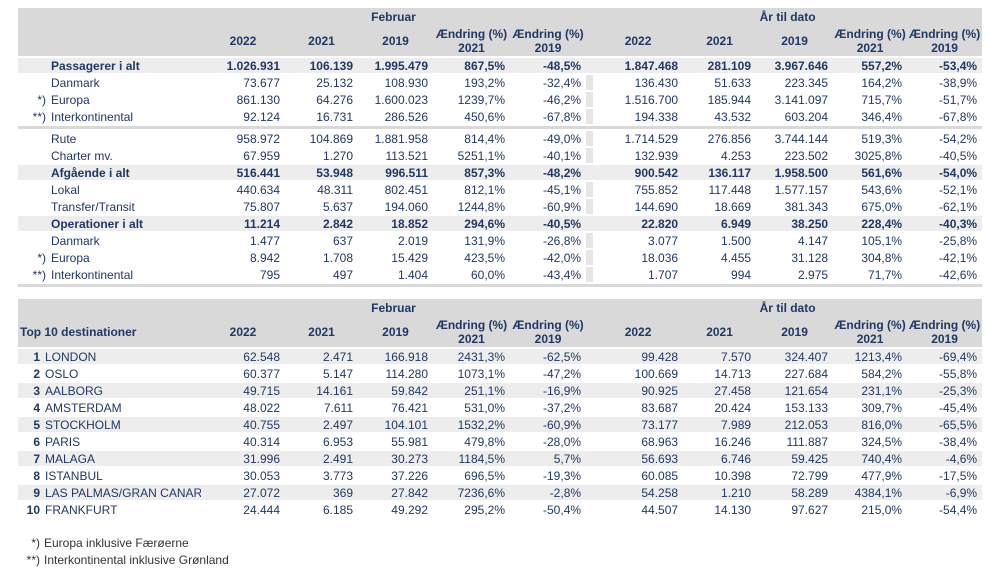  I want to click on value-cell: 144.690, so click(638, 207).